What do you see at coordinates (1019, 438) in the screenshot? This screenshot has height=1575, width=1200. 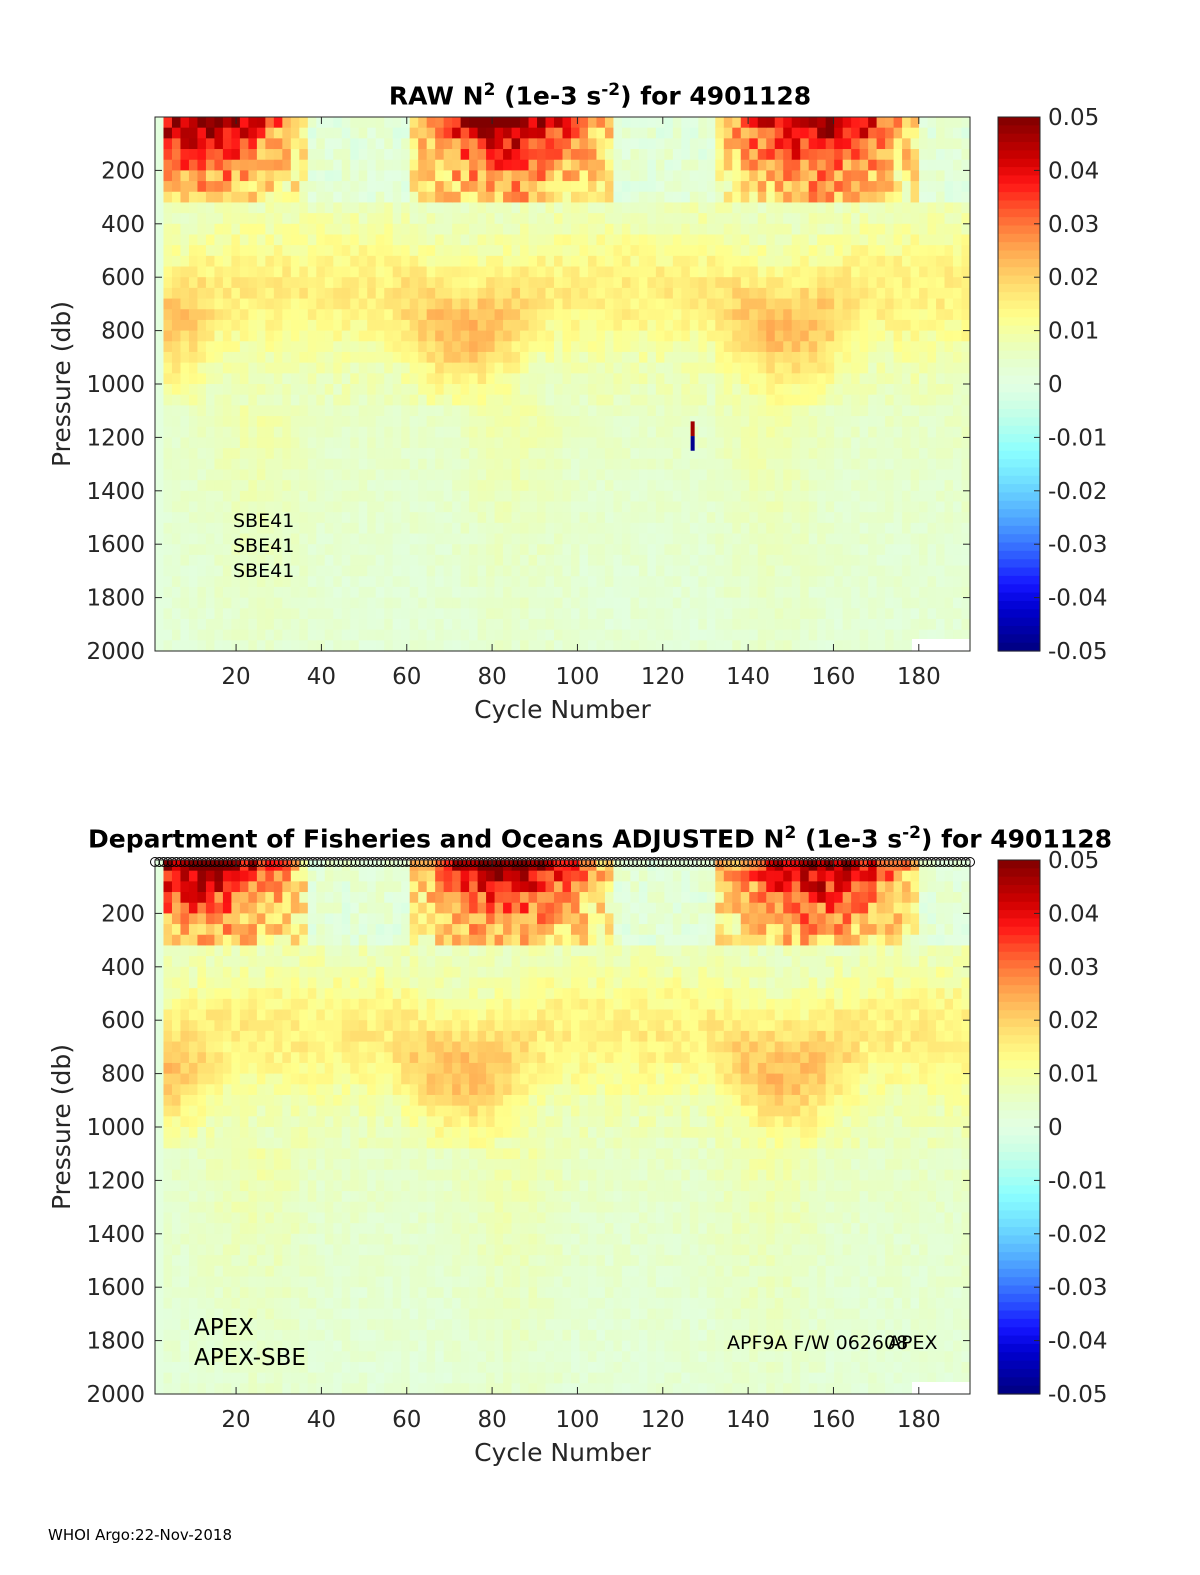 I see `colorbar-segment` at bounding box center [1019, 438].